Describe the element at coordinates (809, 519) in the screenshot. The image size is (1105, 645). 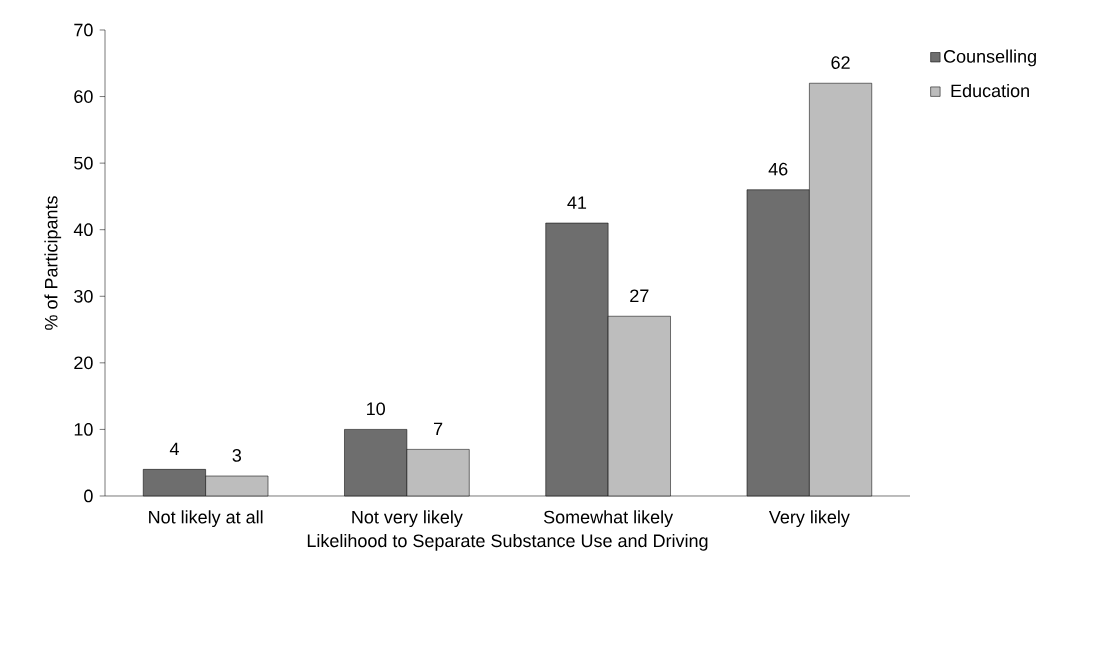
I see `x-tick-label: Very likely` at that location.